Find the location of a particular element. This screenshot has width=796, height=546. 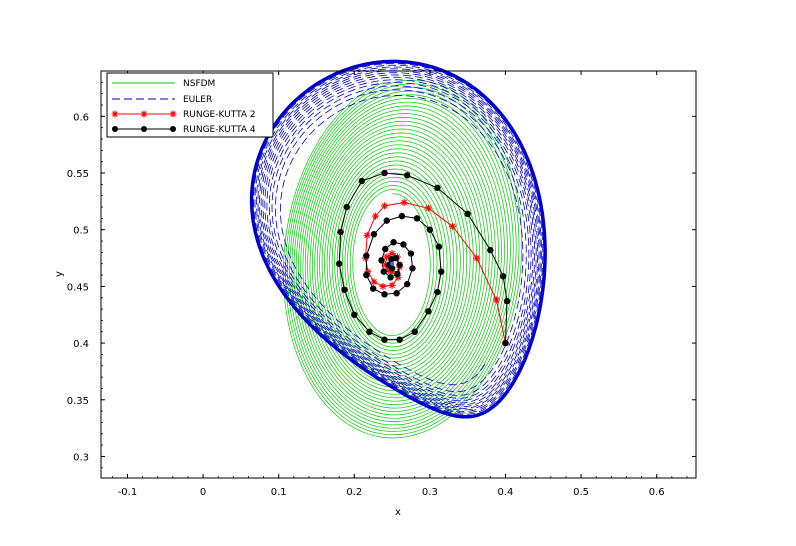

legend: NSFDM EULER RUNGE-KUTTA 2 RUNGE-KUTTA 4 is located at coordinates (190, 105).